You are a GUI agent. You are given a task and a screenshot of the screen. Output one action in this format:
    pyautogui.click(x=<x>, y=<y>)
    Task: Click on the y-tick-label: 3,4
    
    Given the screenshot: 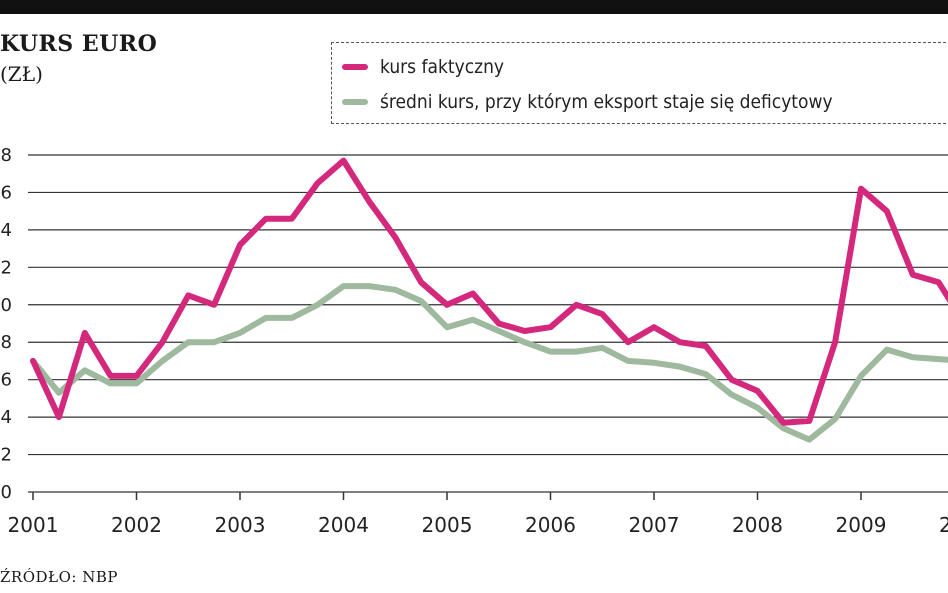 What is the action you would take?
    pyautogui.click(x=6, y=417)
    